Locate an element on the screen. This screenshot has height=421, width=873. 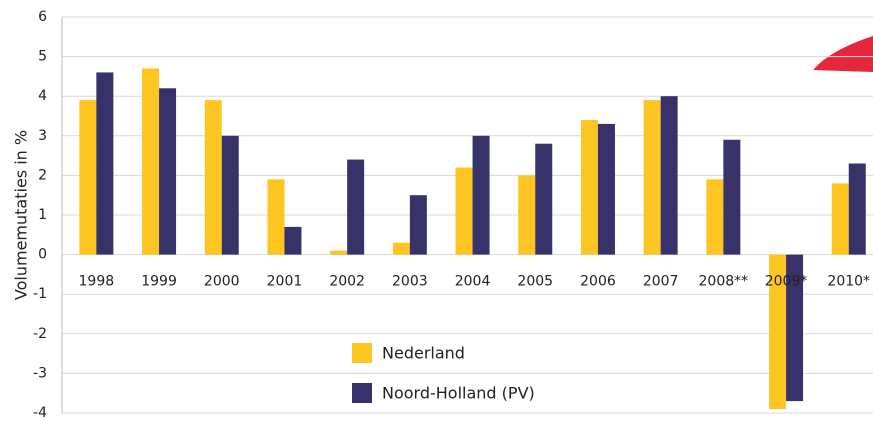
x-tick-label: 2000 is located at coordinates (222, 282).